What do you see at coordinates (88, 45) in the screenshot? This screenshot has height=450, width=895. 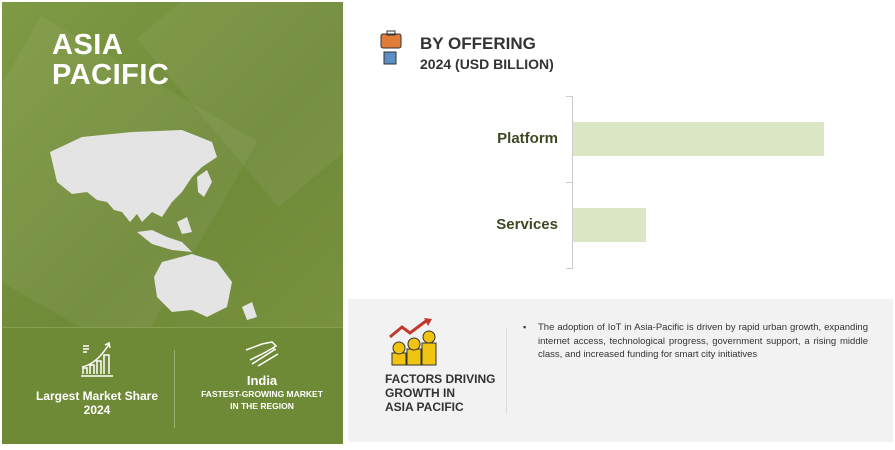 I see `region-title-line1: ASIA` at bounding box center [88, 45].